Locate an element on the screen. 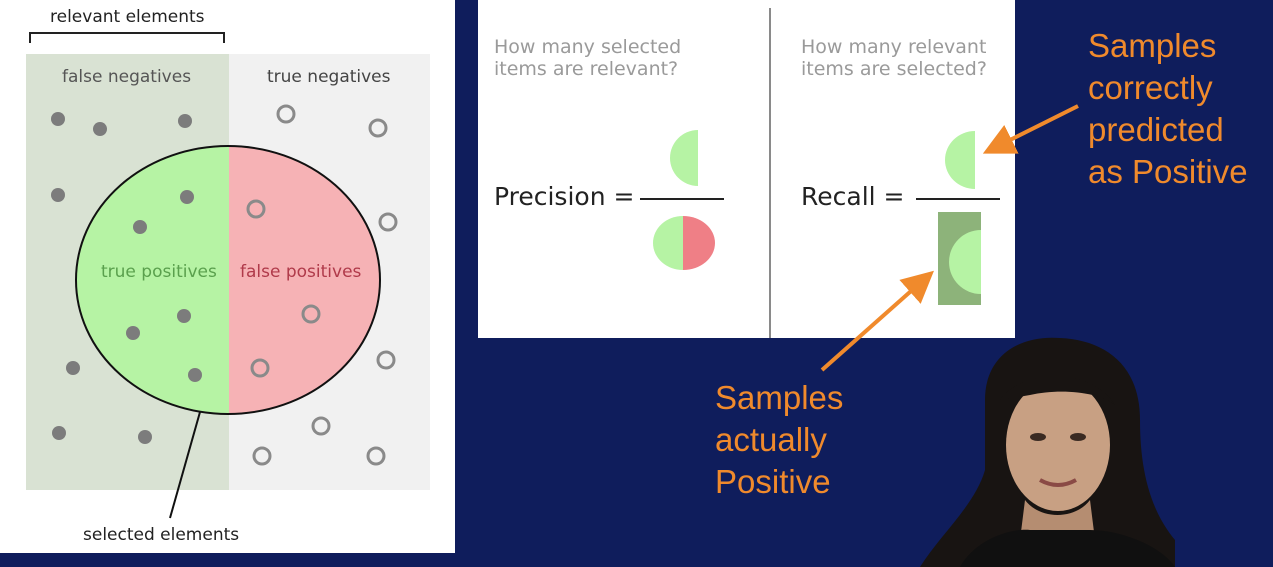 The height and width of the screenshot is (567, 1273). recall-numerator-icon is located at coordinates (960, 160).